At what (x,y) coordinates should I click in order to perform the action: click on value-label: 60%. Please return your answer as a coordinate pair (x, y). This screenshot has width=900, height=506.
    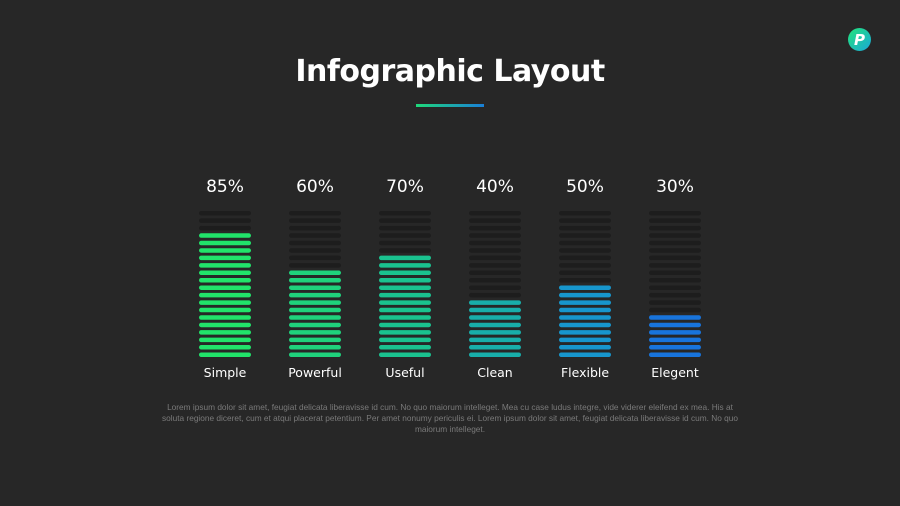
    Looking at the image, I should click on (315, 187).